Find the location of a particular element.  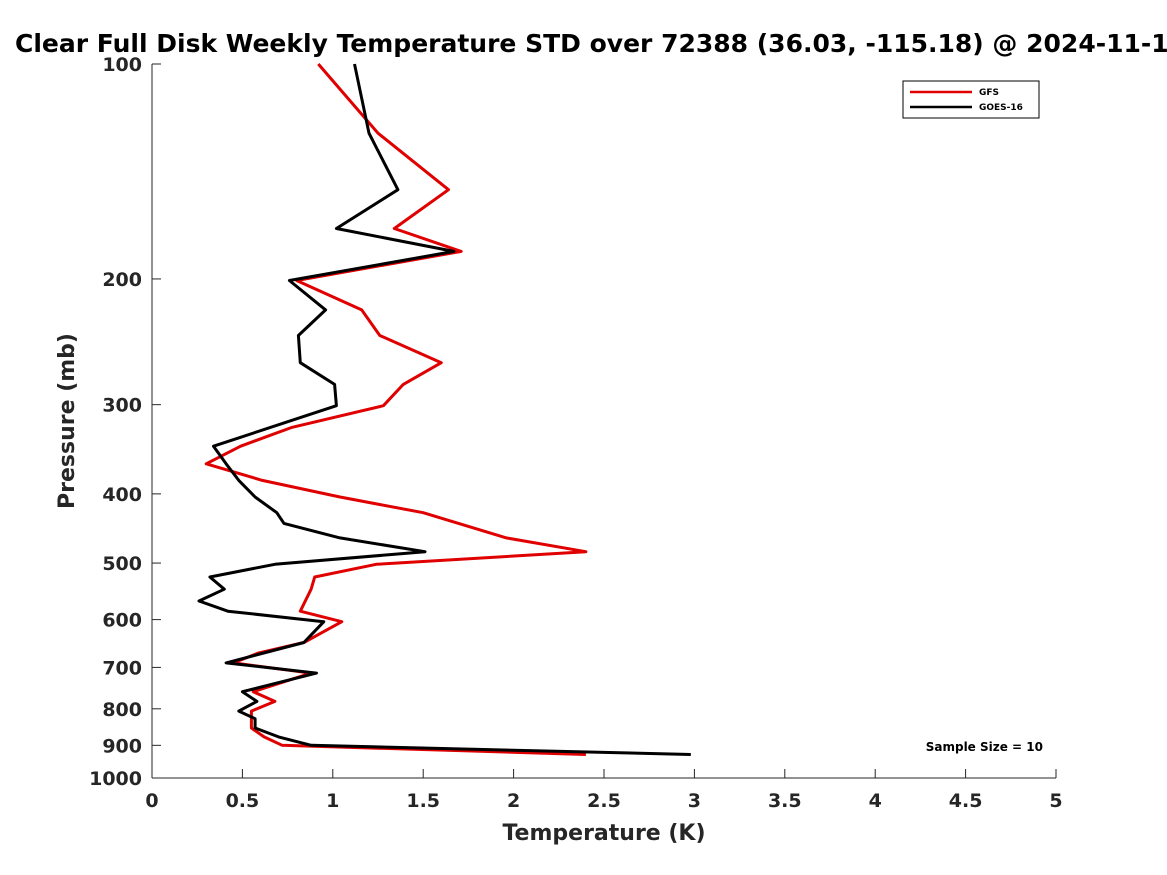

x-tick-label: 5 is located at coordinates (1055, 801).